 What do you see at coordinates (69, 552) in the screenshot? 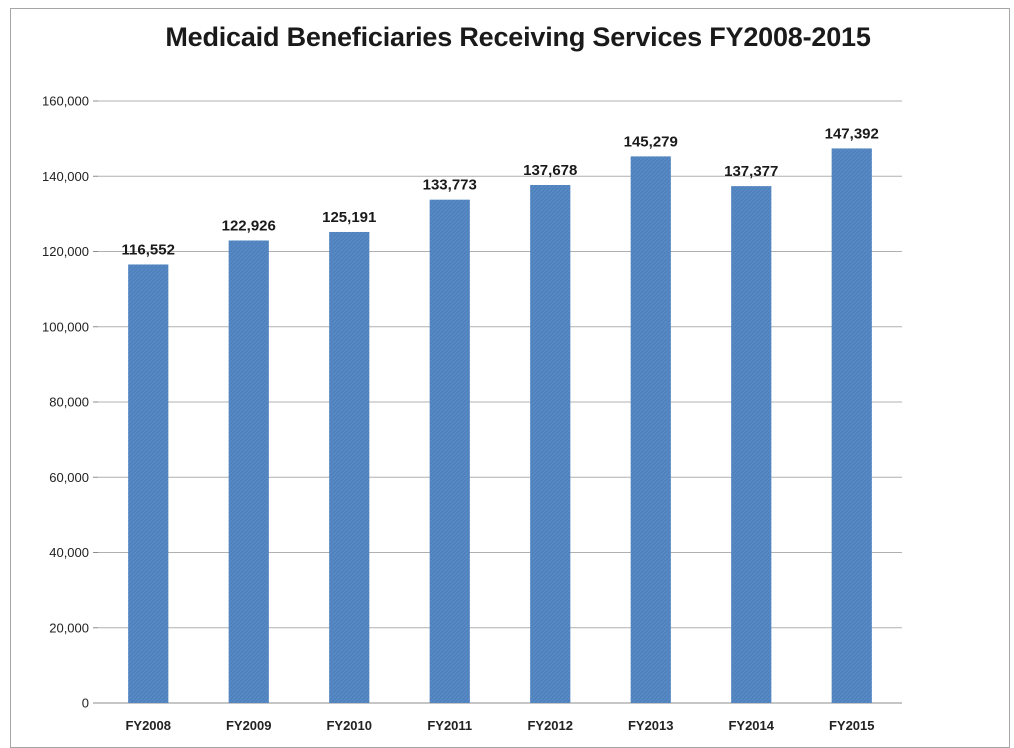
I see `y-tick-label: 40,000` at bounding box center [69, 552].